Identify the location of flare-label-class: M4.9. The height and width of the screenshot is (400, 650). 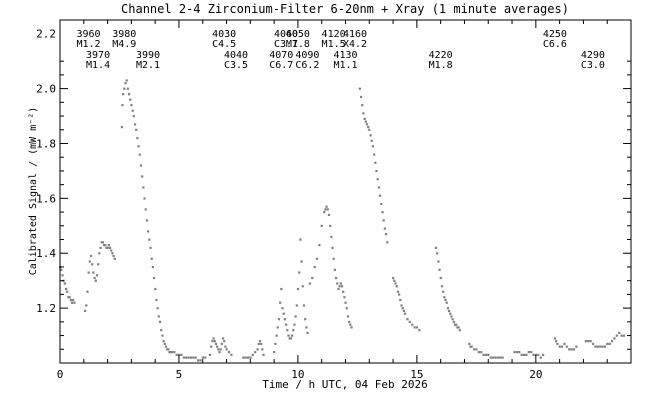
(124, 44).